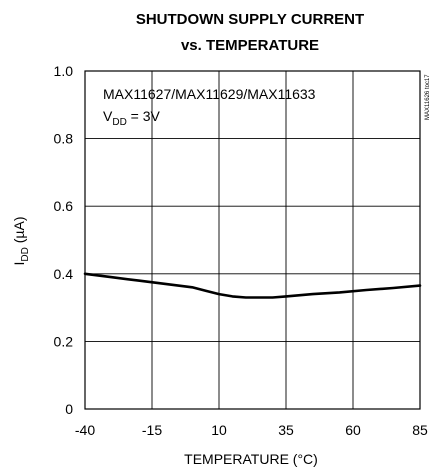  Describe the element at coordinates (428, 97) in the screenshot. I see `part-code-label: MAX11626 toc17` at that location.